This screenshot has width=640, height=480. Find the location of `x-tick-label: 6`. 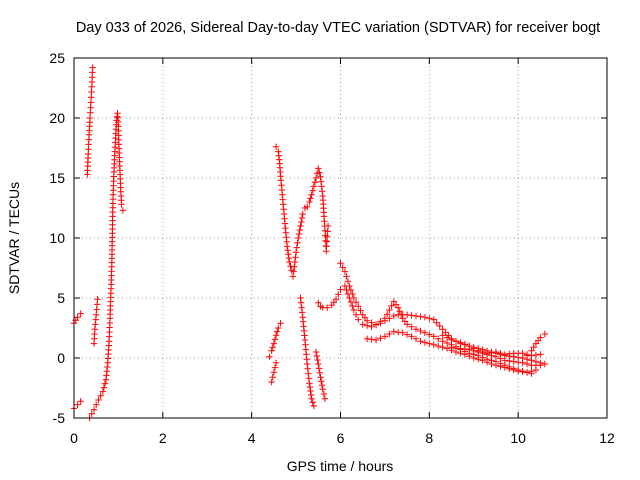

x-tick-label: 6 is located at coordinates (341, 438).